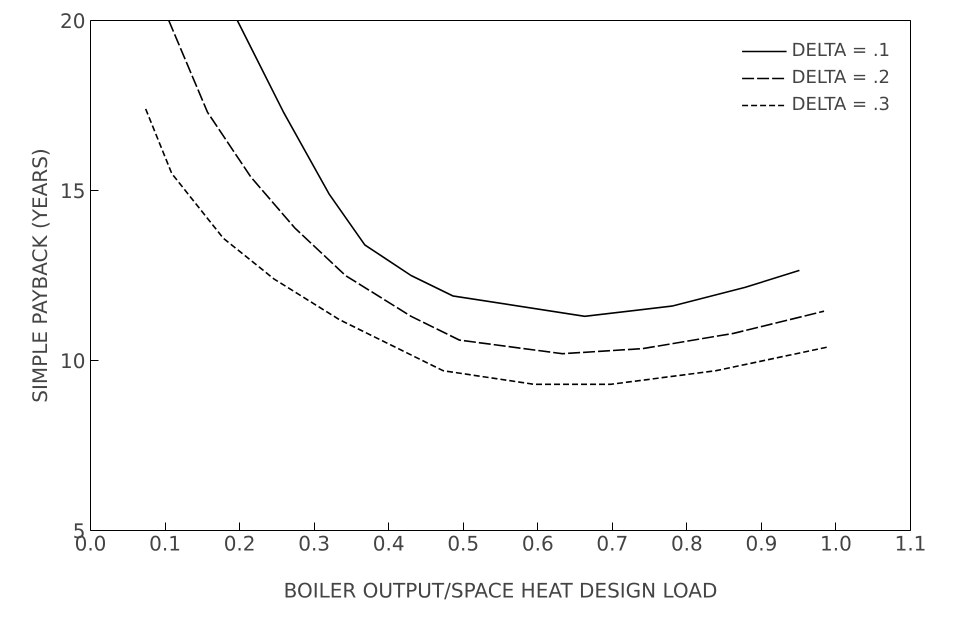 Image resolution: width=959 pixels, height=633 pixels. Describe the element at coordinates (686, 544) in the screenshot. I see `x-tick-label: 0.8` at that location.